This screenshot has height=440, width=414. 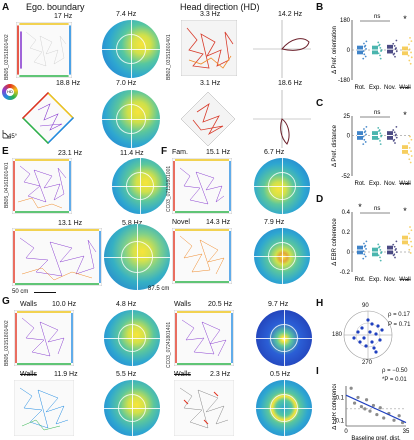 I want to click on y-tick-label: 180, so click(x=345, y=21).